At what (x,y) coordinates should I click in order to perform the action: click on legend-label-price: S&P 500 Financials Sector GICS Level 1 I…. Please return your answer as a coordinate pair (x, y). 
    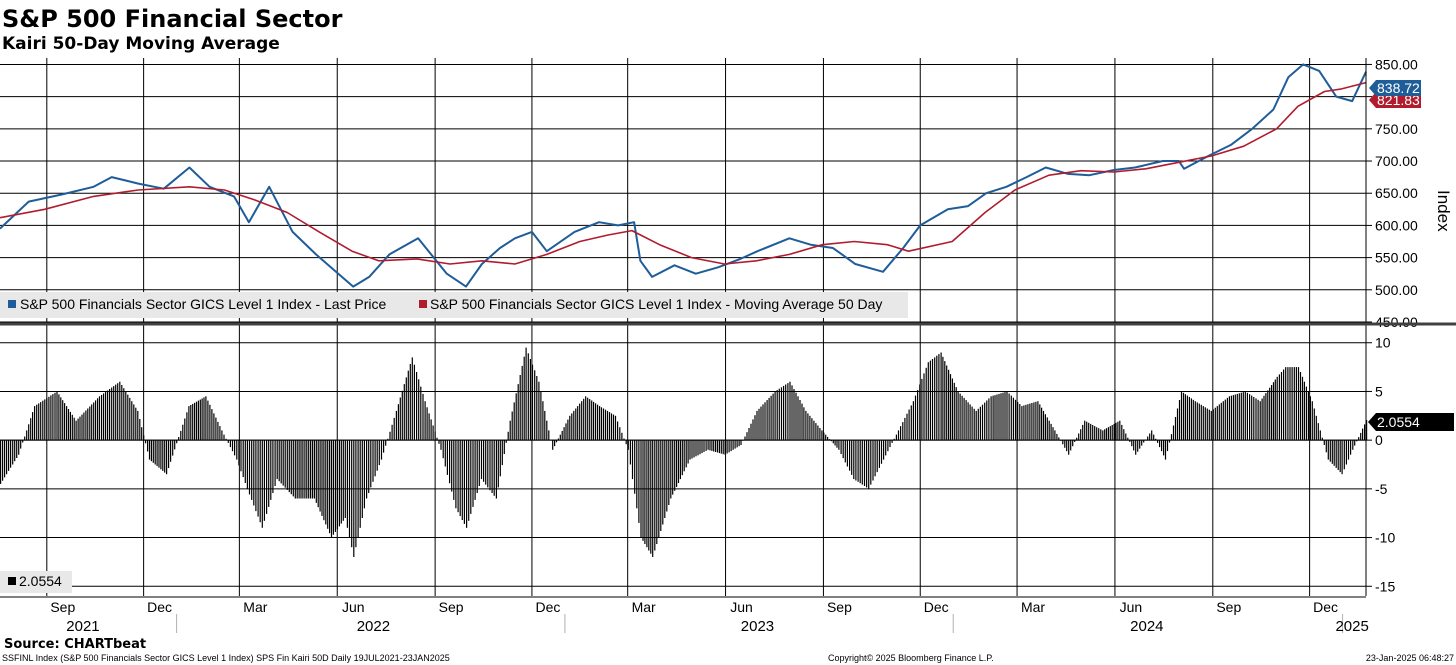
    Looking at the image, I should click on (203, 304).